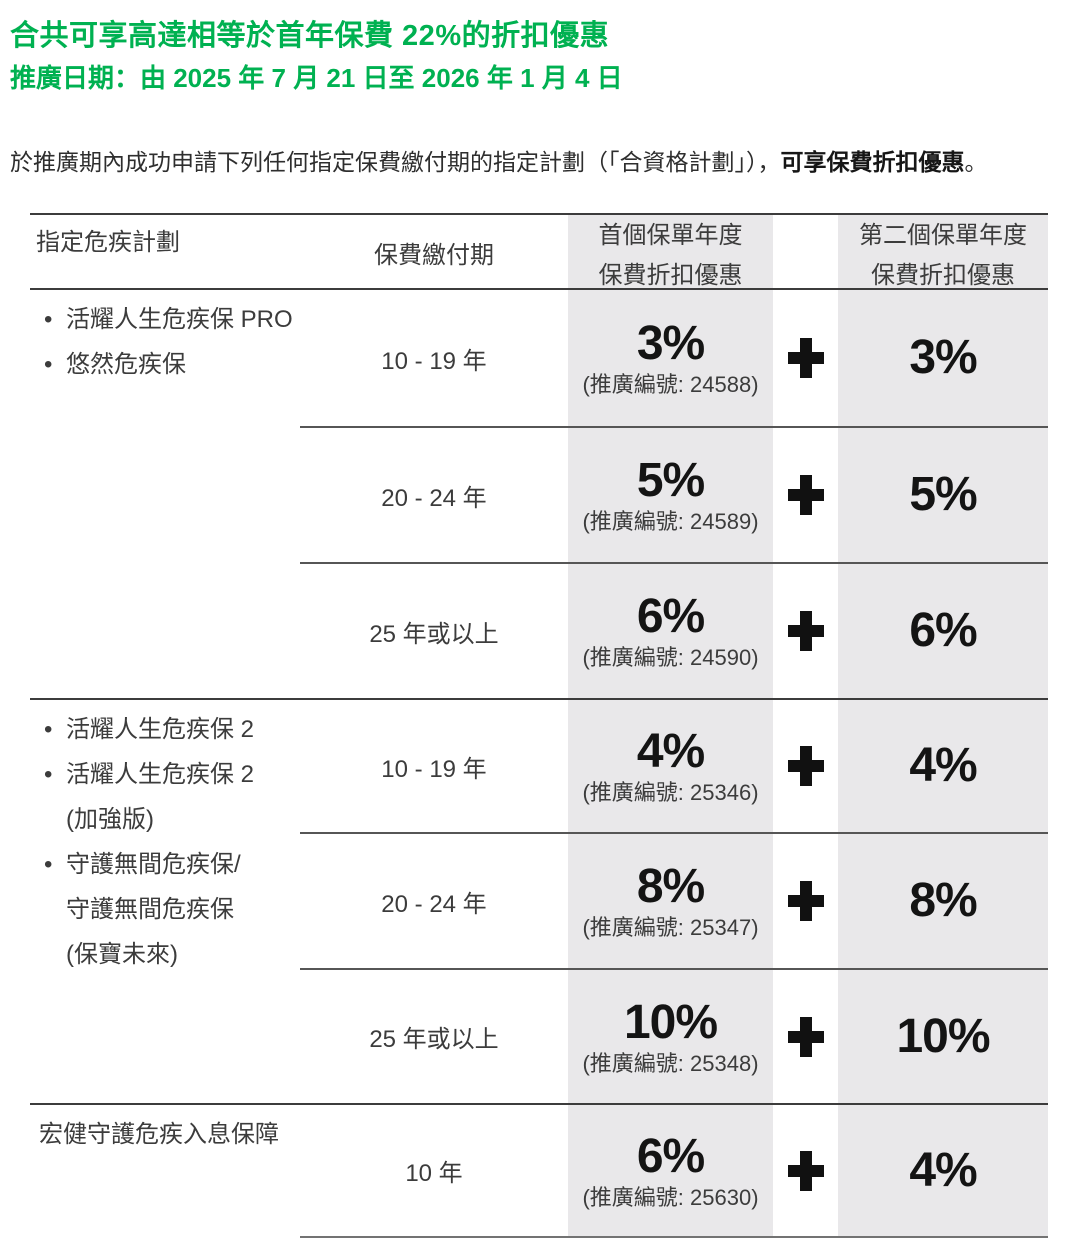 This screenshot has width=1080, height=1246. I want to click on promo-code: (推廣編號: 25347), so click(670, 927).